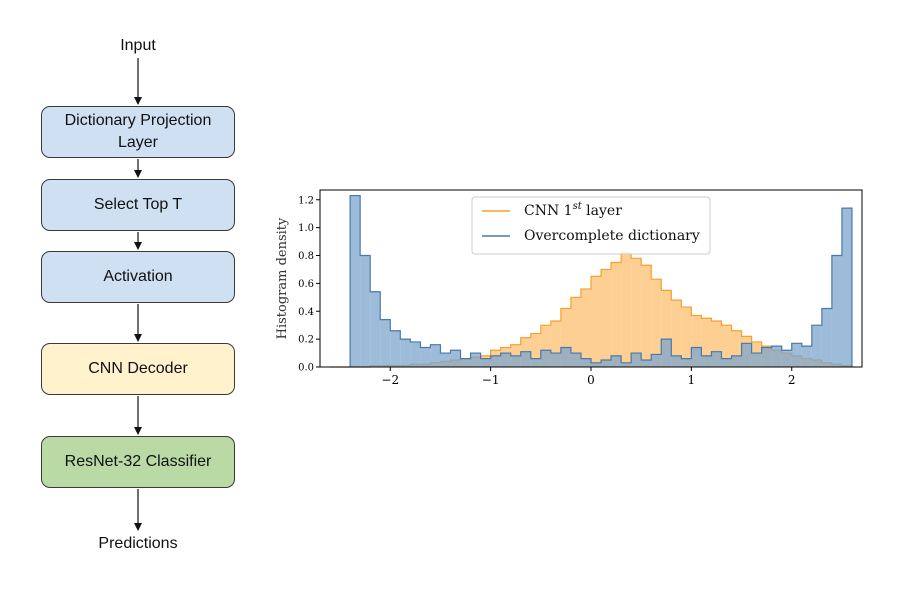 The width and height of the screenshot is (900, 600). Describe the element at coordinates (692, 380) in the screenshot. I see `x-tick-label: 1` at that location.